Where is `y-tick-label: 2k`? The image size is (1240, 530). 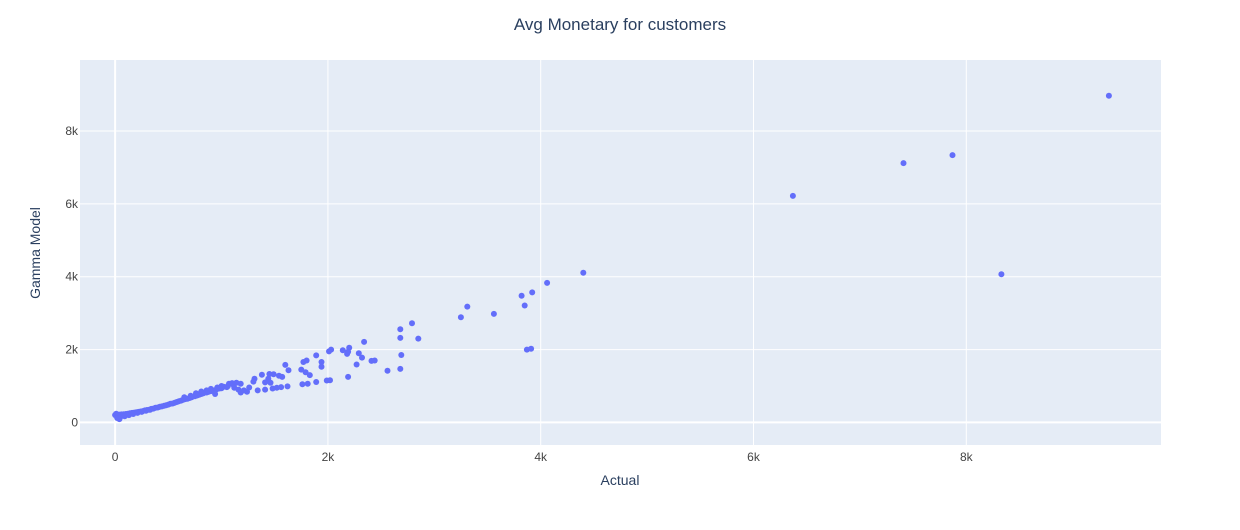 y-tick-label: 2k is located at coordinates (72, 350).